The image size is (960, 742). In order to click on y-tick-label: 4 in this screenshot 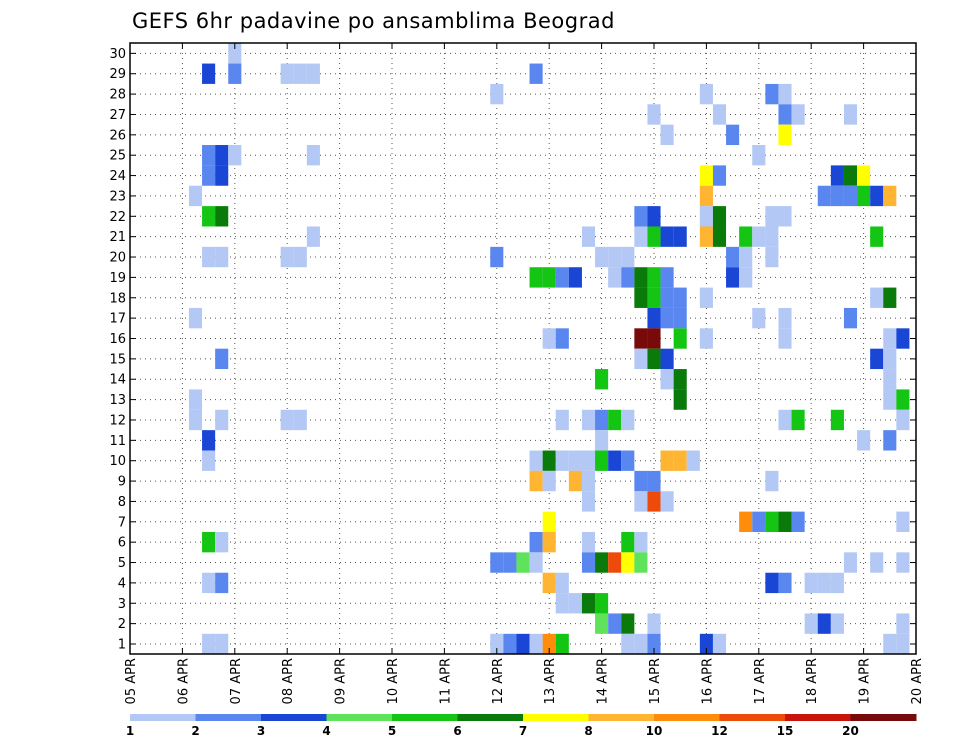, I will do `click(122, 583)`.